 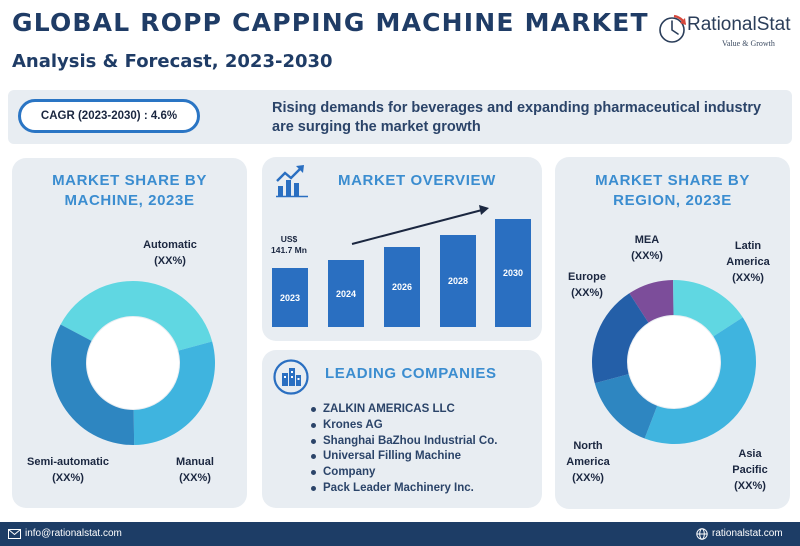 I want to click on growth-chart-icon, so click(x=292, y=181).